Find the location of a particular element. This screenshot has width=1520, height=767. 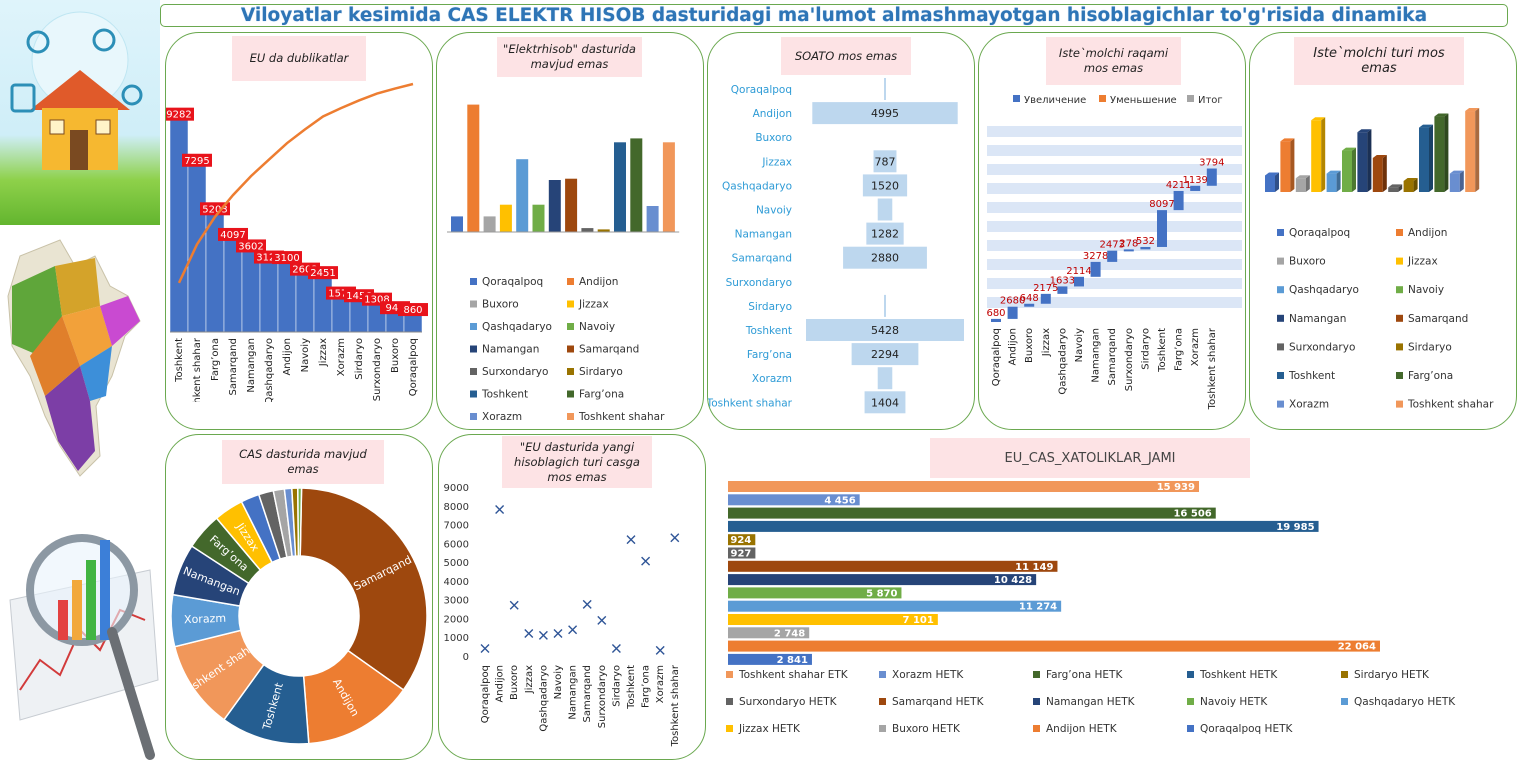

legend-label: Namangan is located at coordinates (1317, 319).